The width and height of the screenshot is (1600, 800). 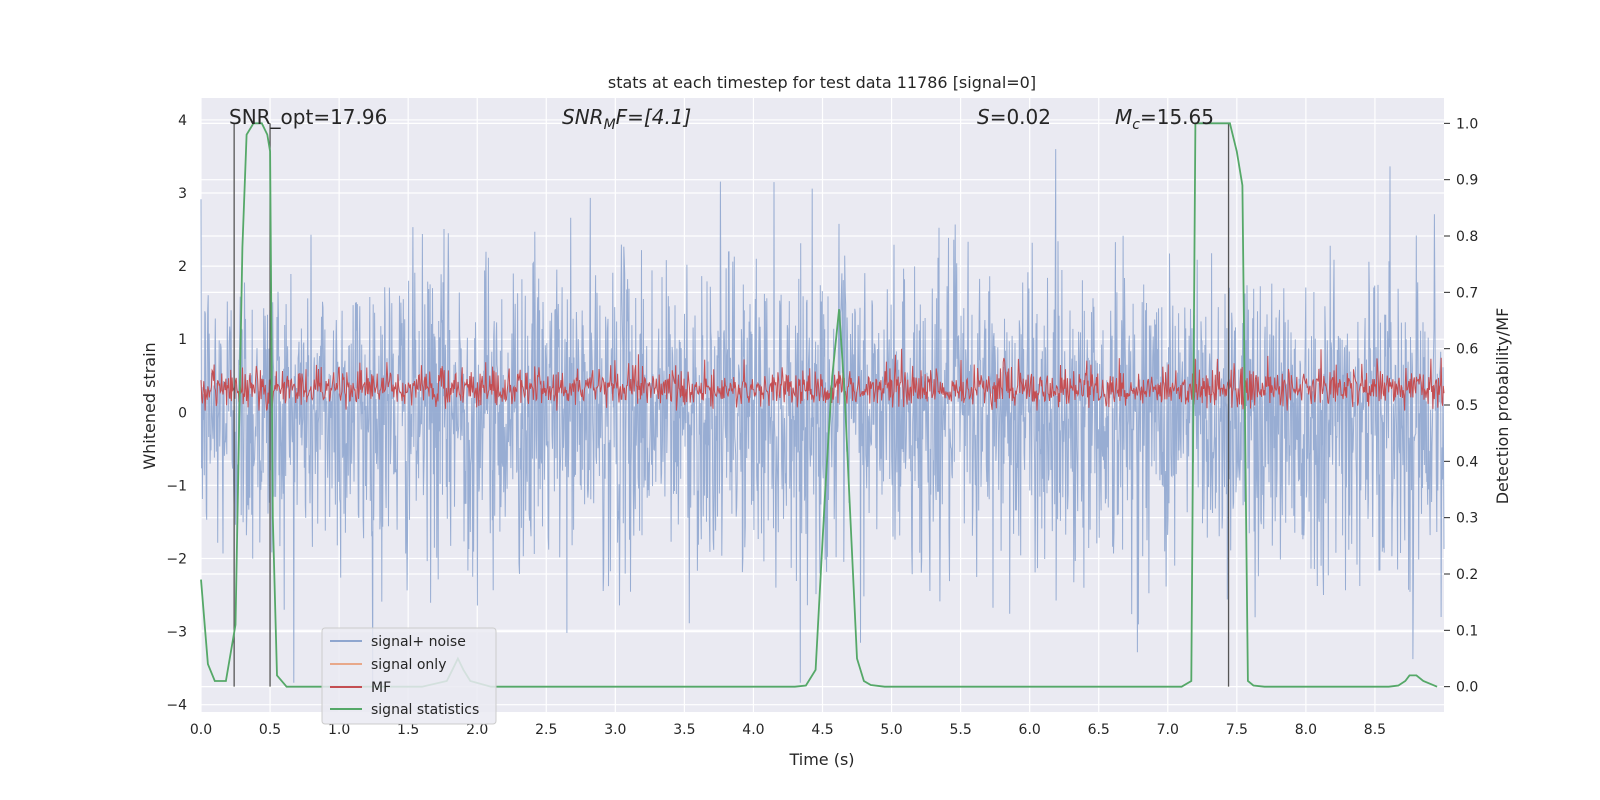 I want to click on x-tick-label: 6.5, so click(x=1099, y=730).